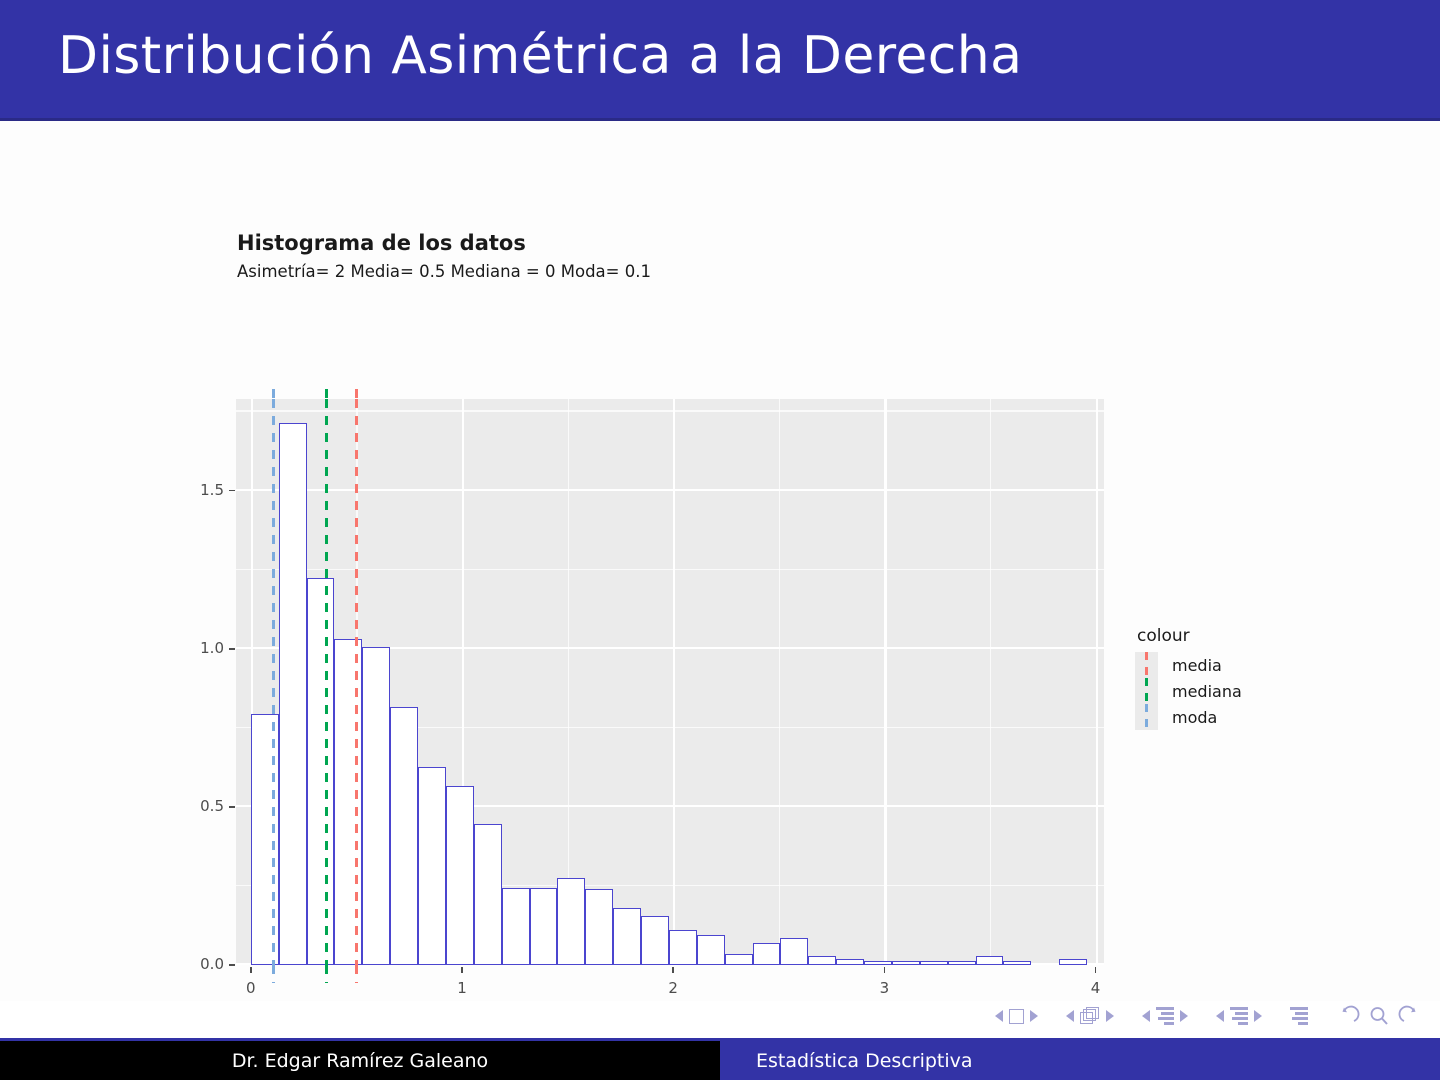 The width and height of the screenshot is (1440, 1080). I want to click on x-axis-tick-label: 1, so click(462, 988).